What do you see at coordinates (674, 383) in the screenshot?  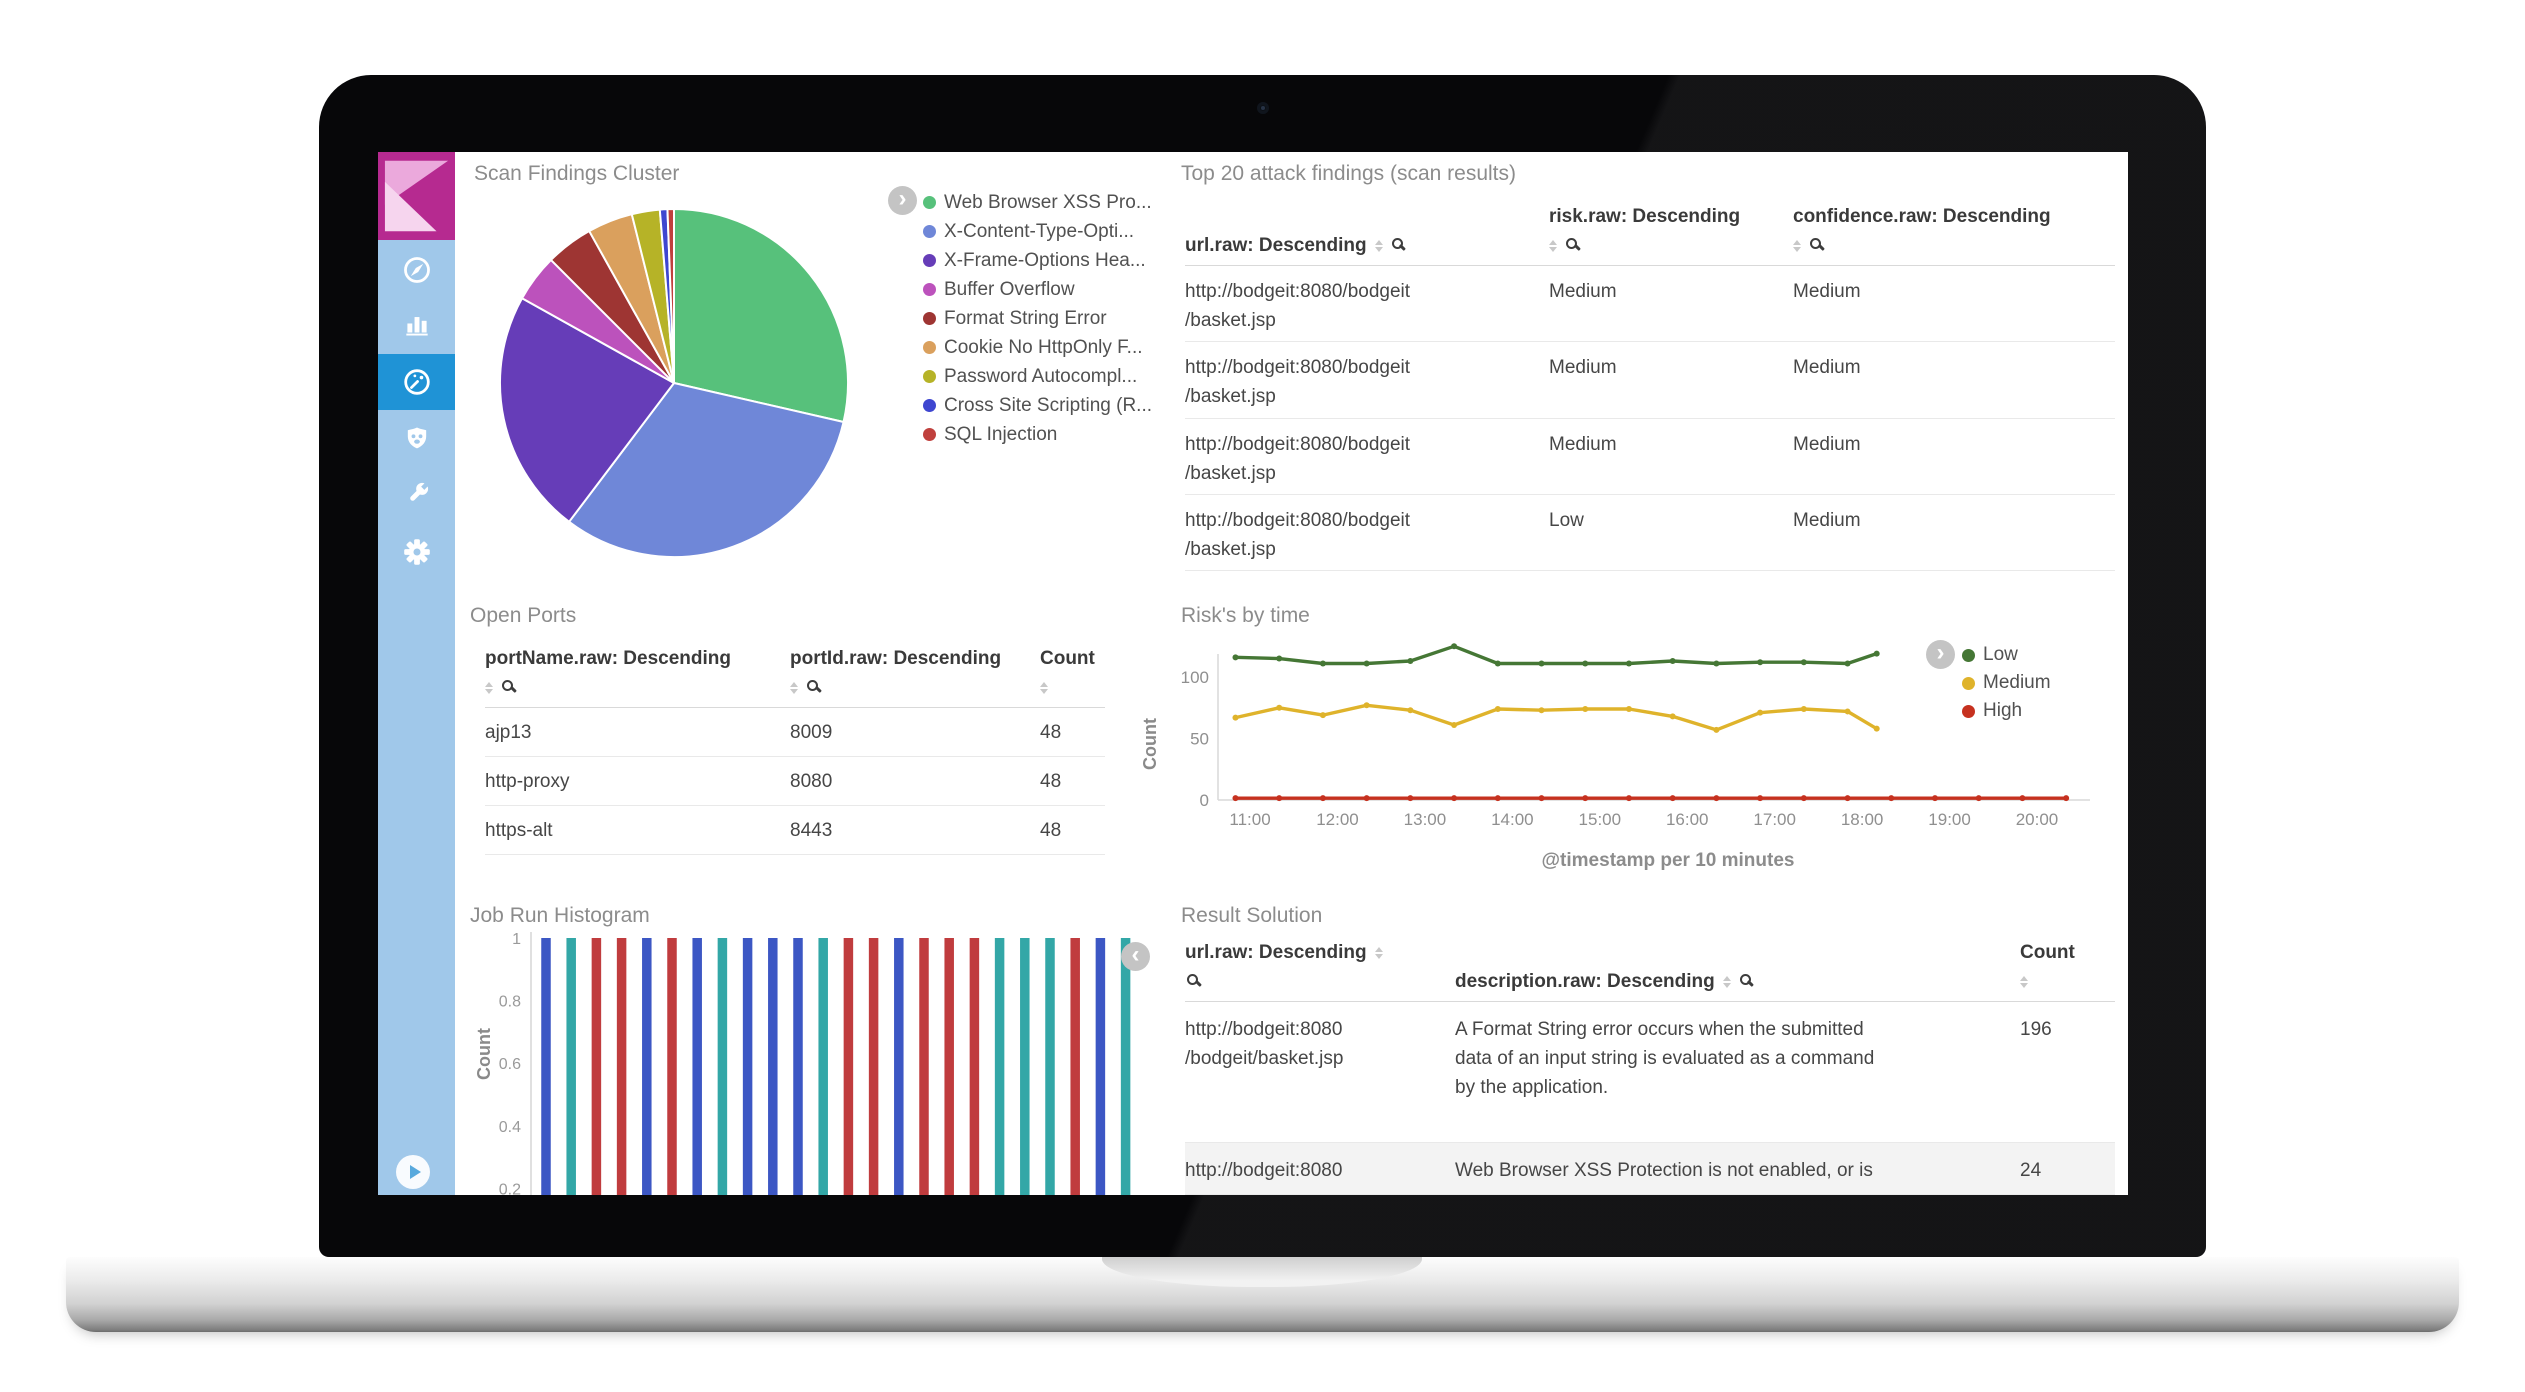 I see `scan-findings-pie-chart` at bounding box center [674, 383].